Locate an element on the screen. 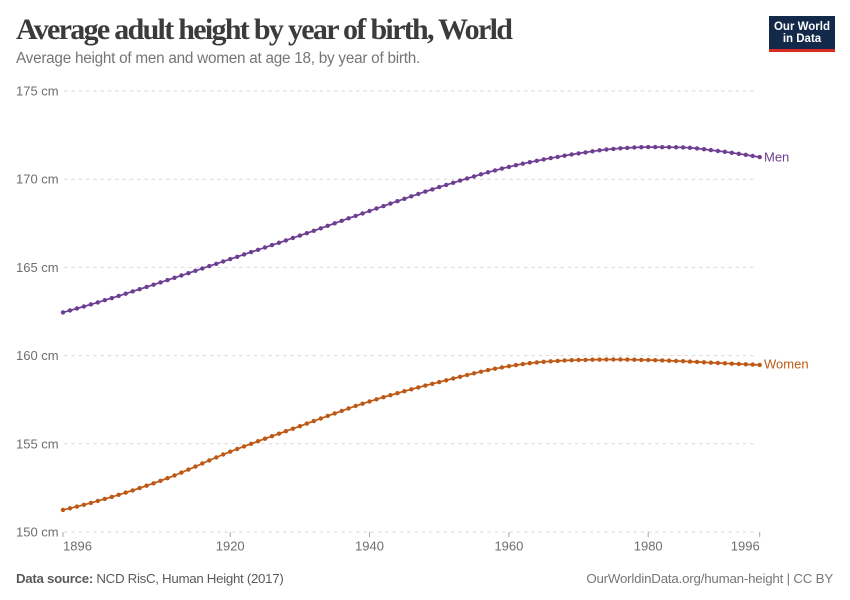 The height and width of the screenshot is (600, 850). svg-text: 1980 is located at coordinates (648, 546).